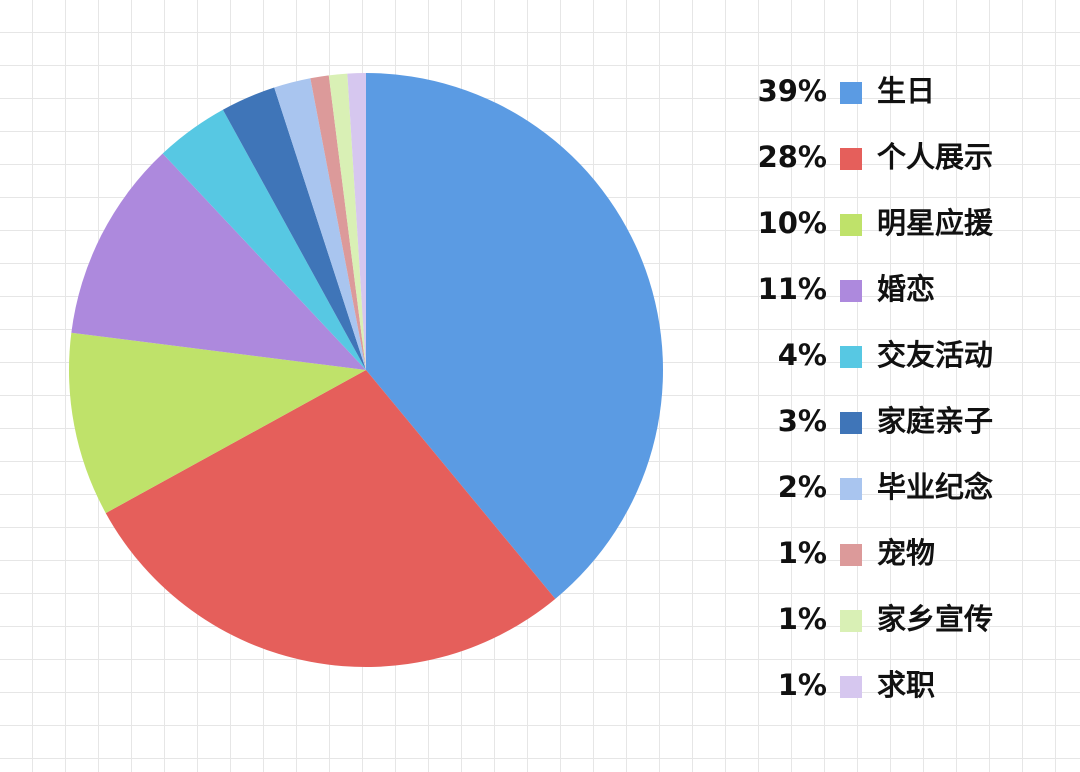 Image resolution: width=1080 pixels, height=772 pixels. Describe the element at coordinates (802, 487) in the screenshot. I see `legend-value: 2%` at that location.